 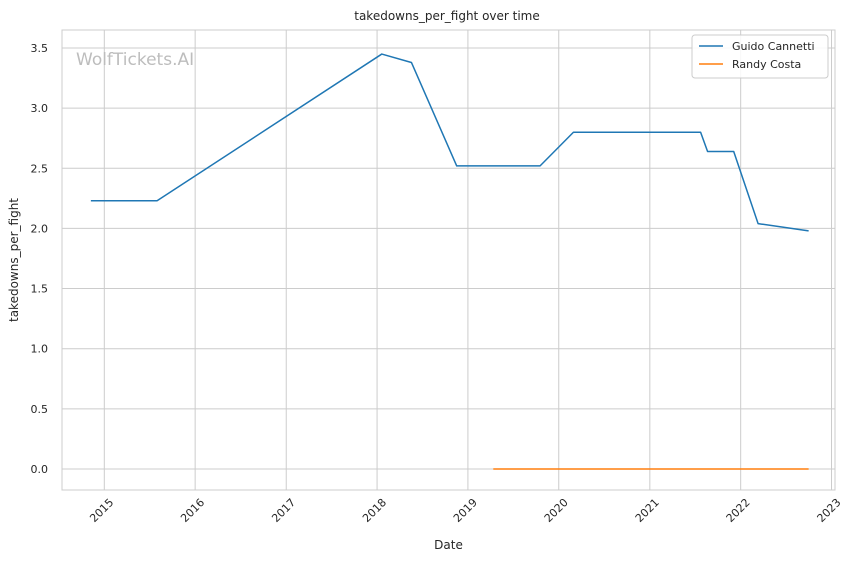 I want to click on x-tick-label: 2023, so click(x=829, y=510).